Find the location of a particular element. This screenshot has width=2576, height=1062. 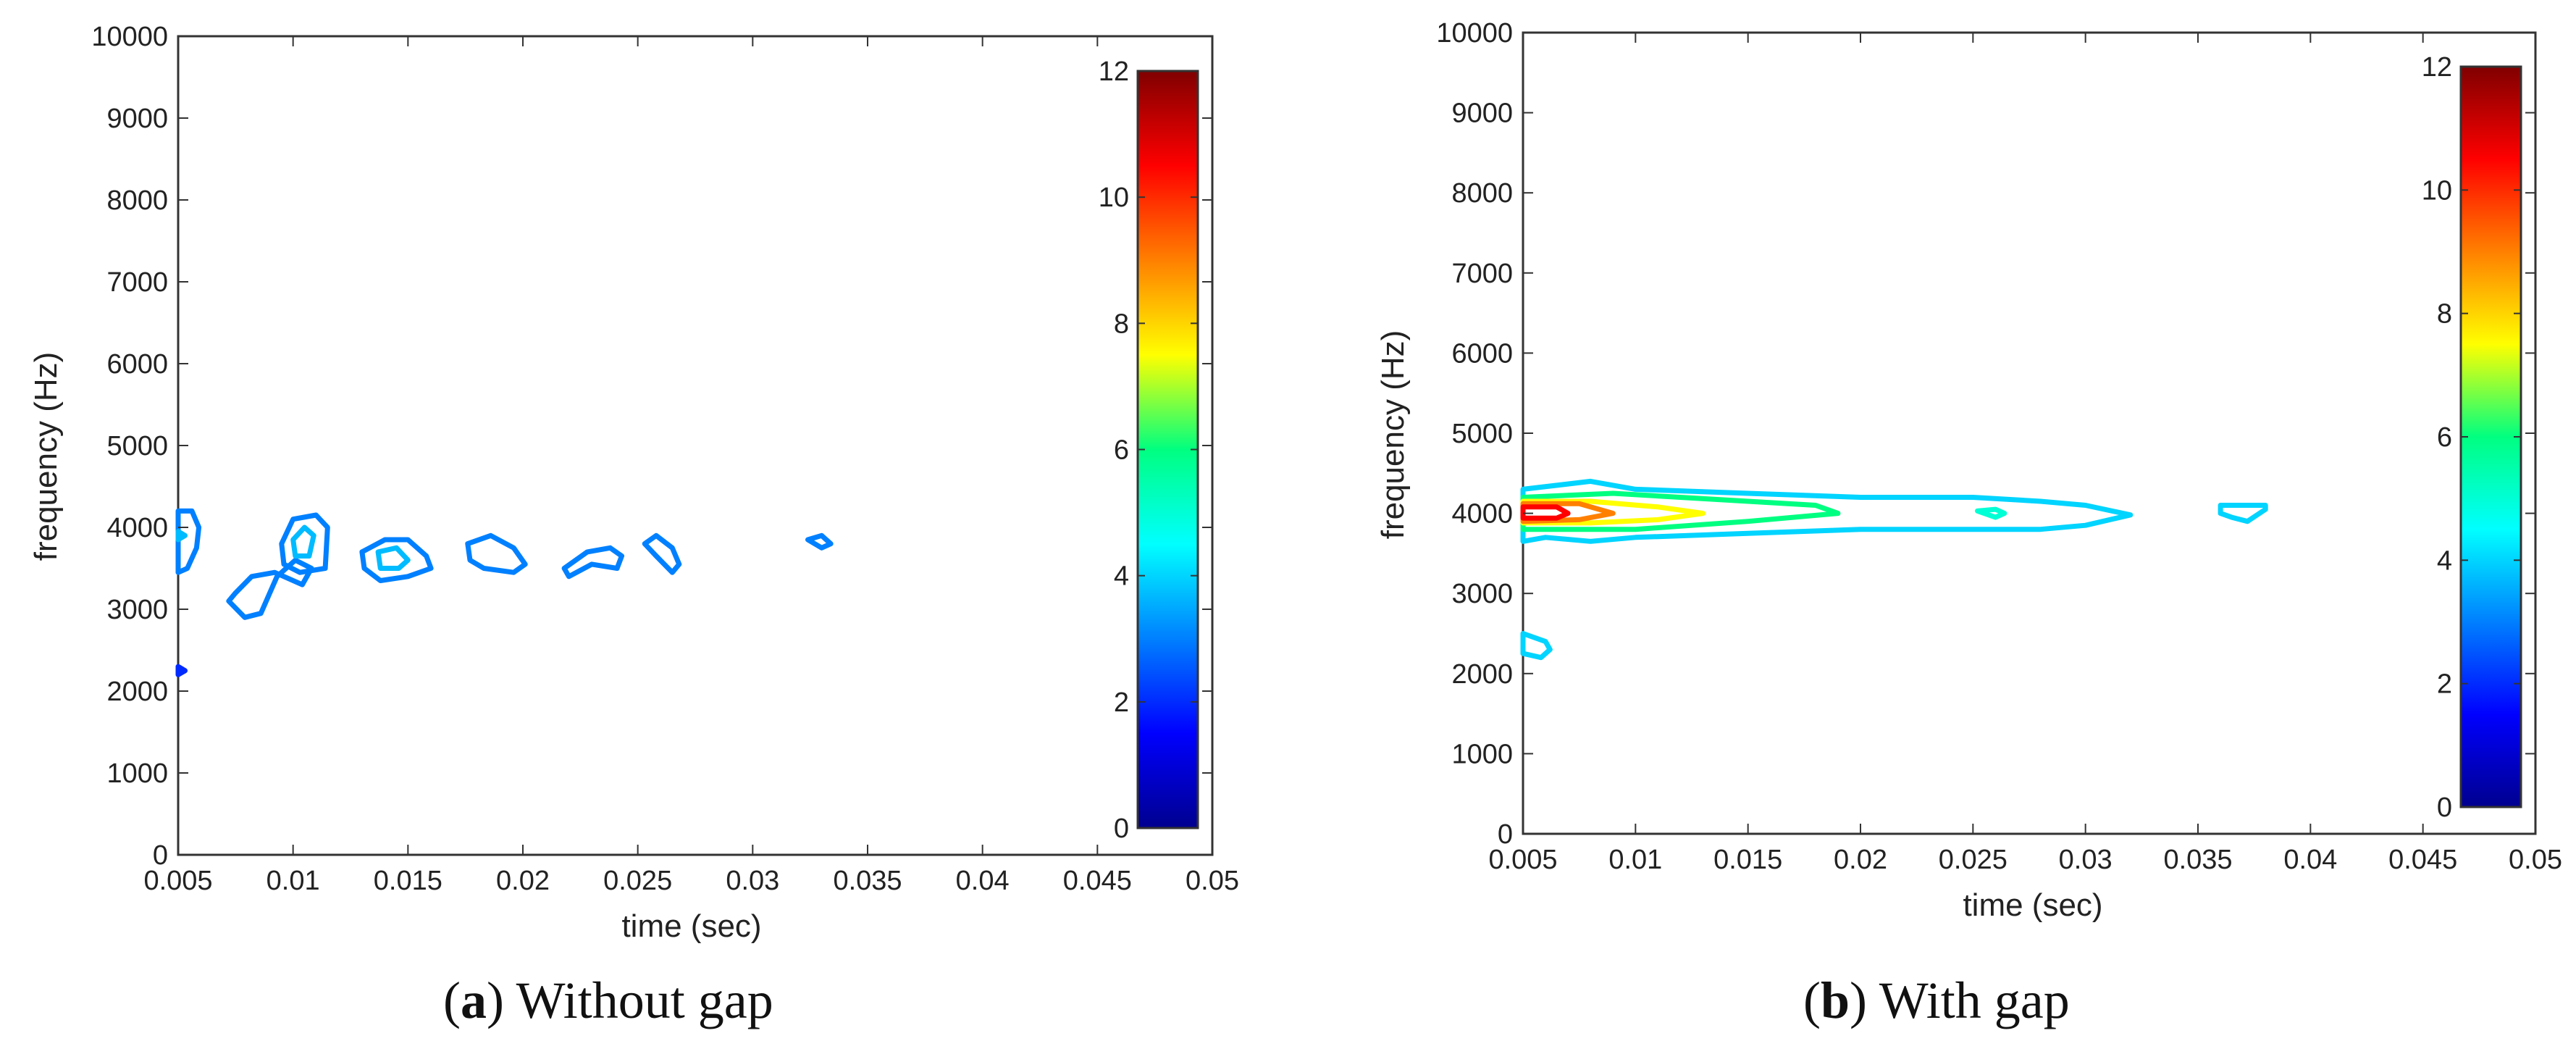

panel-b-x-tick-label: 0.035 is located at coordinates (2197, 860).